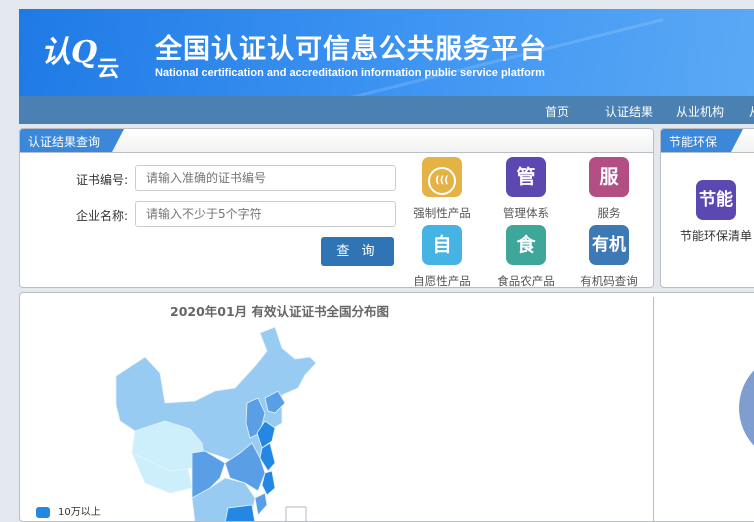 This screenshot has height=522, width=754. What do you see at coordinates (386, 110) in the screenshot?
I see `main-nav: 首页 认证结果 从业机构 从` at bounding box center [386, 110].